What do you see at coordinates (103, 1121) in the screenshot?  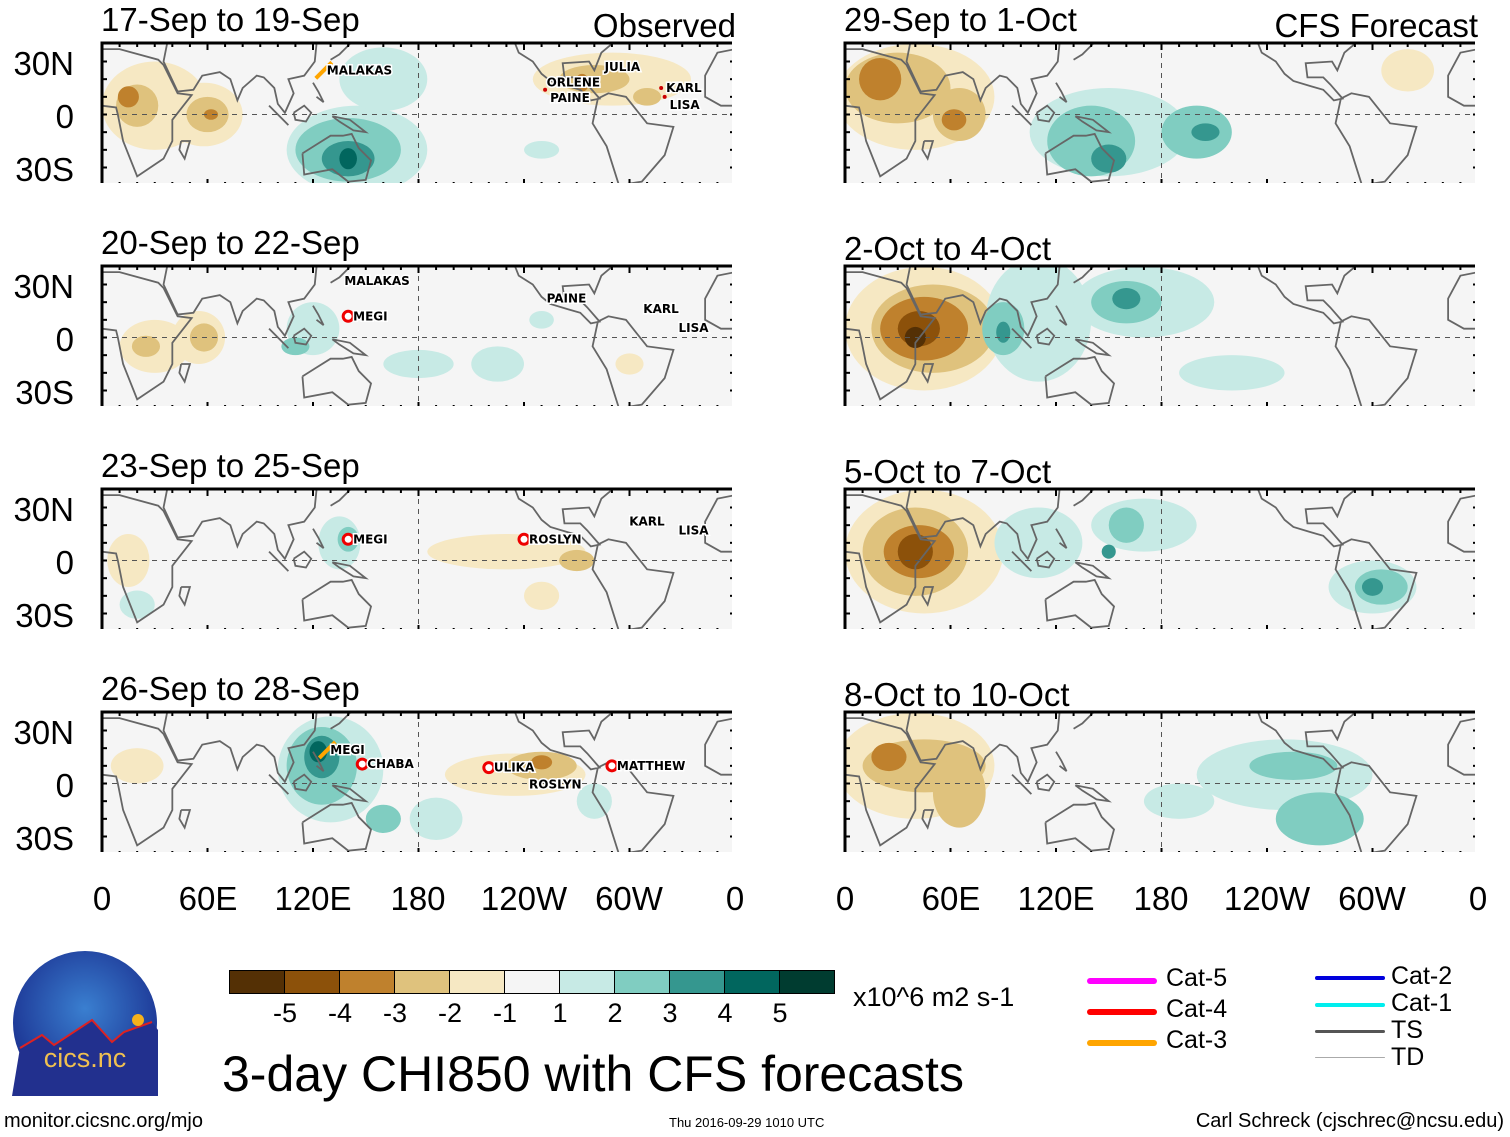 I see `url-link: monitor.cicsnc.org/mjo` at bounding box center [103, 1121].